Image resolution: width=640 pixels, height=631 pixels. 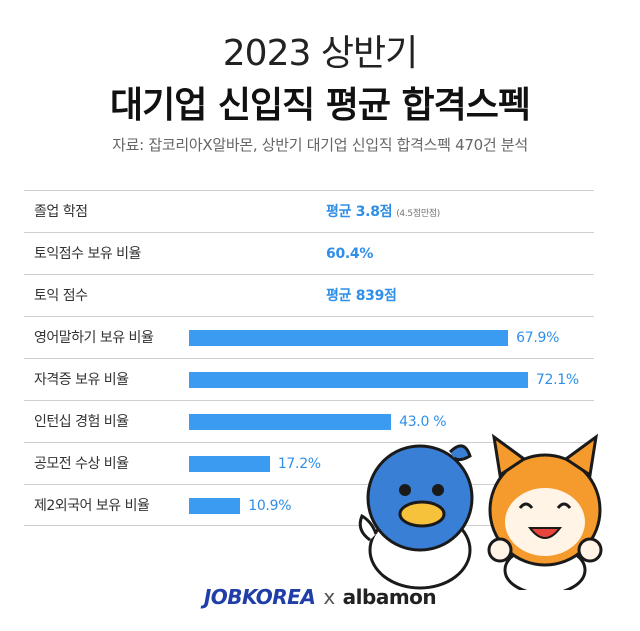 I want to click on bar-value-label: 17.2%, so click(x=299, y=464).